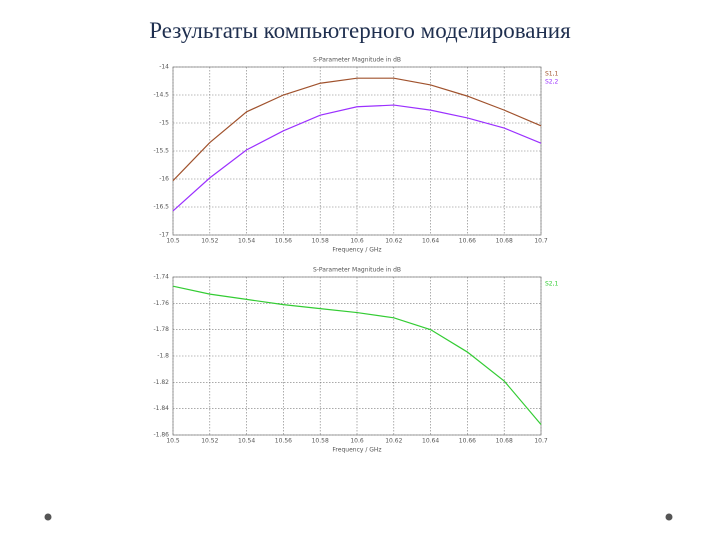  Describe the element at coordinates (552, 82) in the screenshot. I see `legend-entry: S2,2` at that location.